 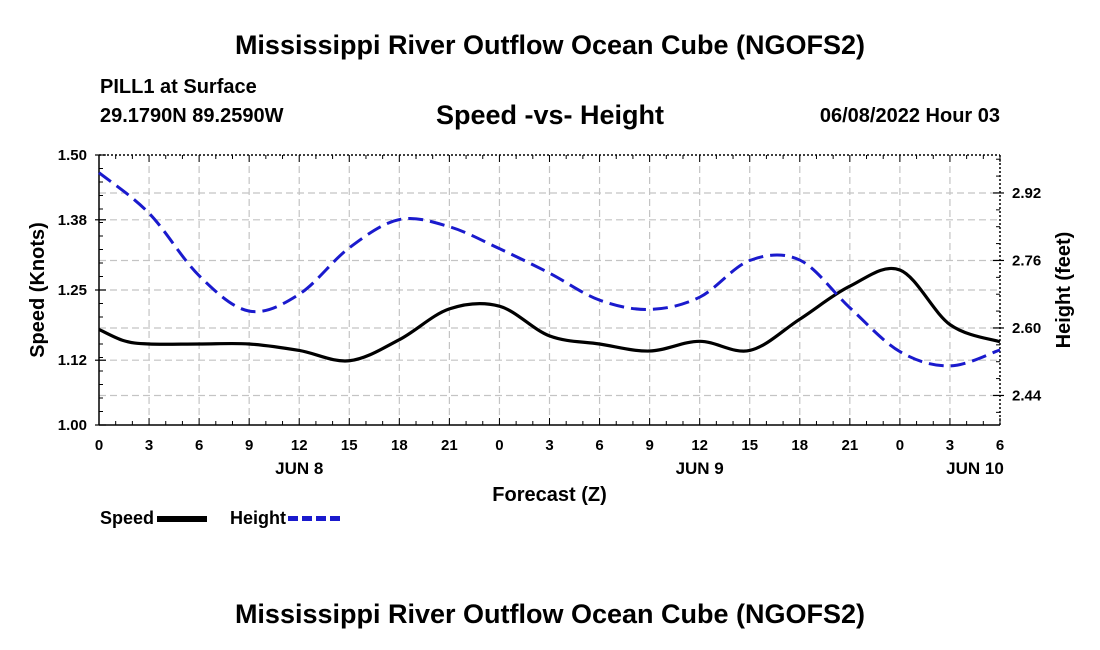 What do you see at coordinates (178, 87) in the screenshot?
I see `station-label: PILL1 at Surface` at bounding box center [178, 87].